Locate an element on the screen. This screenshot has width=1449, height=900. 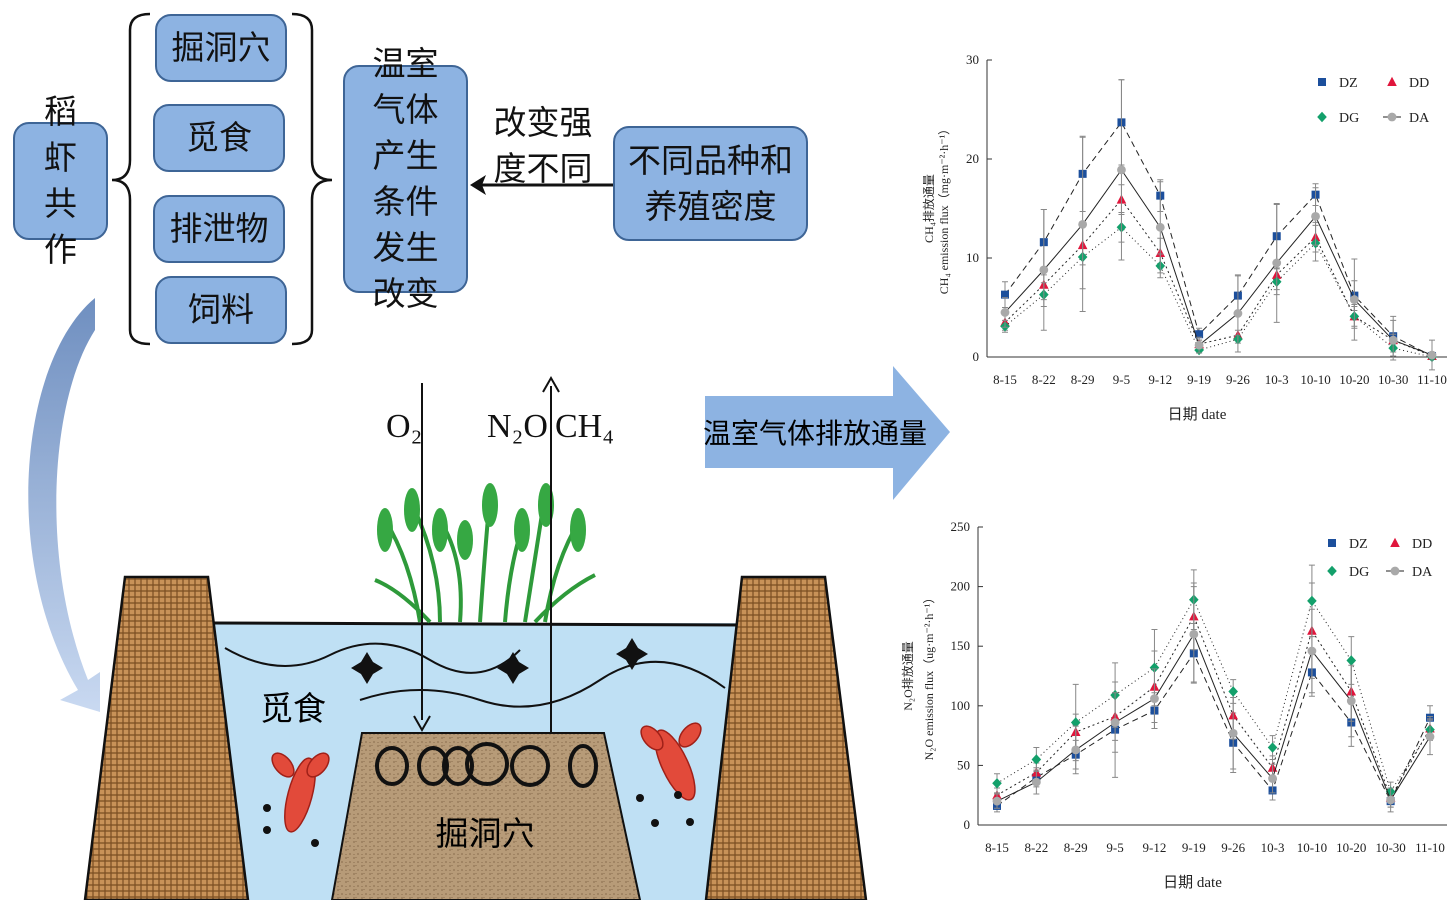
scene-label: 觅食 is located at coordinates (293, 708).